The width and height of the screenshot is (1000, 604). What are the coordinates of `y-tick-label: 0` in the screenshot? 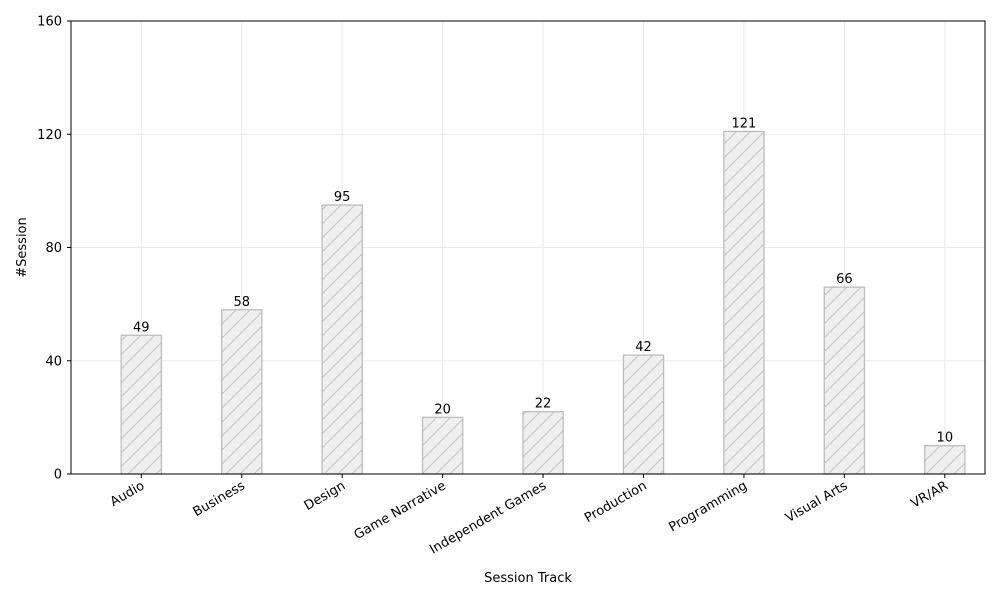 It's located at (58, 475).